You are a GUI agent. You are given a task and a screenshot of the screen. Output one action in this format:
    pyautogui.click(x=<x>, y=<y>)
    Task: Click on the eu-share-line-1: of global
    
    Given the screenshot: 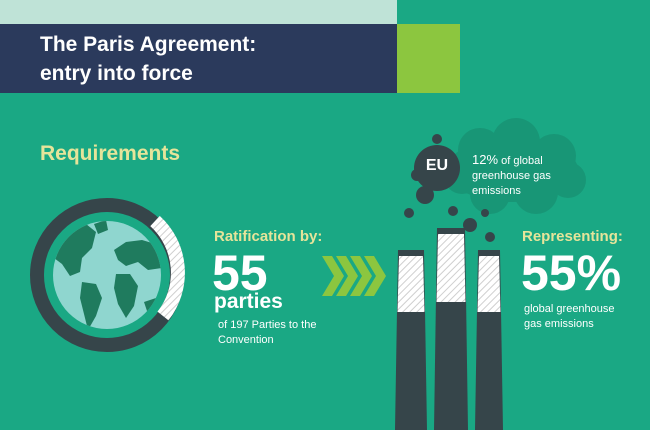 What is the action you would take?
    pyautogui.click(x=522, y=161)
    